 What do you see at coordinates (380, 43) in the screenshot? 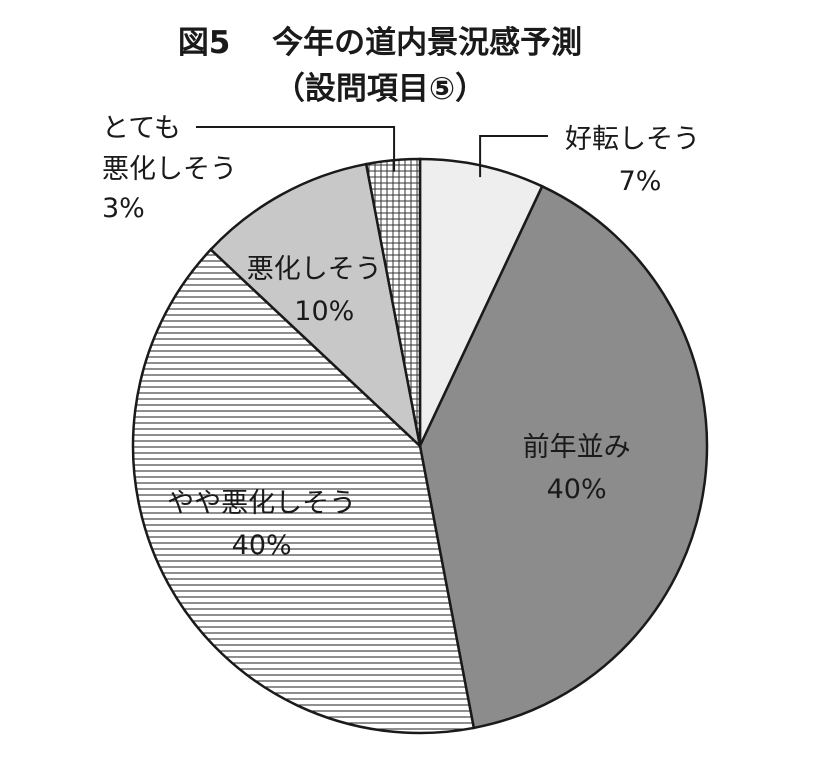
I see `chart-title: 図5 今年の道内景況感予測` at bounding box center [380, 43].